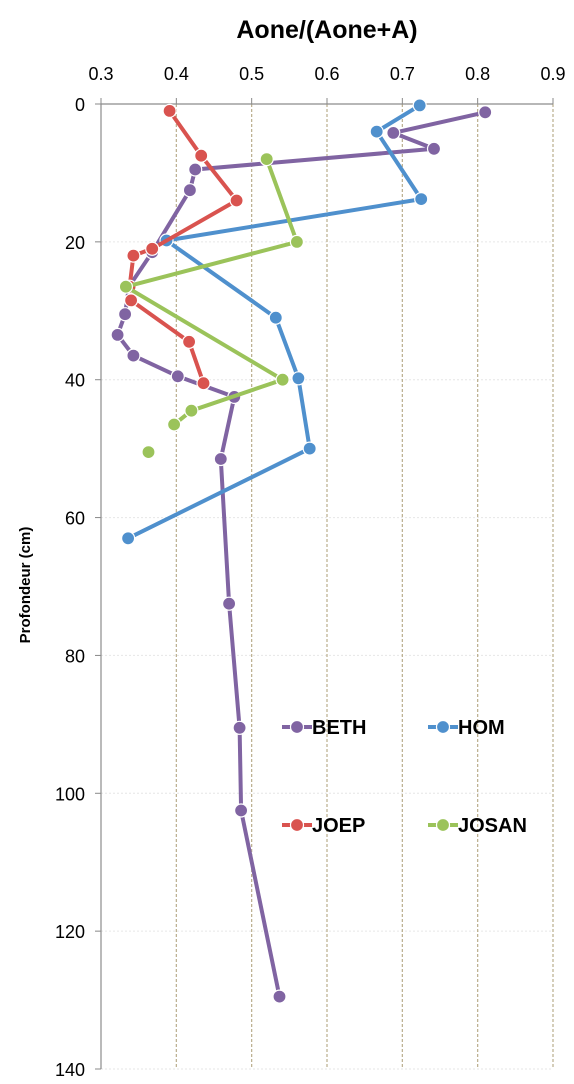 The width and height of the screenshot is (574, 1084). I want to click on x-tick-label: 0.5, so click(251, 74).